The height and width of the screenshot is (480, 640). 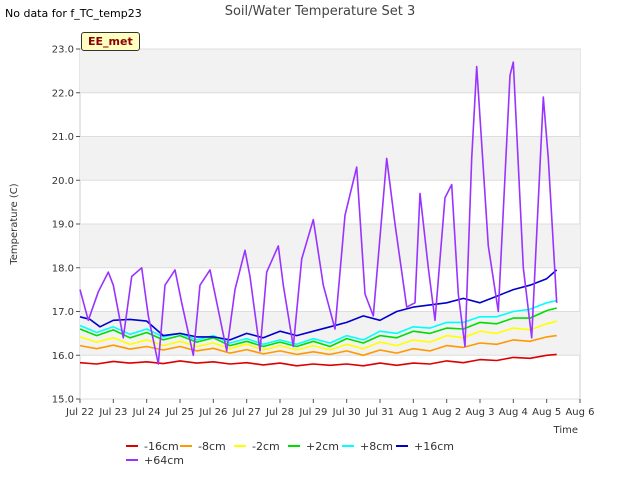 What do you see at coordinates (546, 412) in the screenshot?
I see `x-tick-label: Aug 5` at bounding box center [546, 412].